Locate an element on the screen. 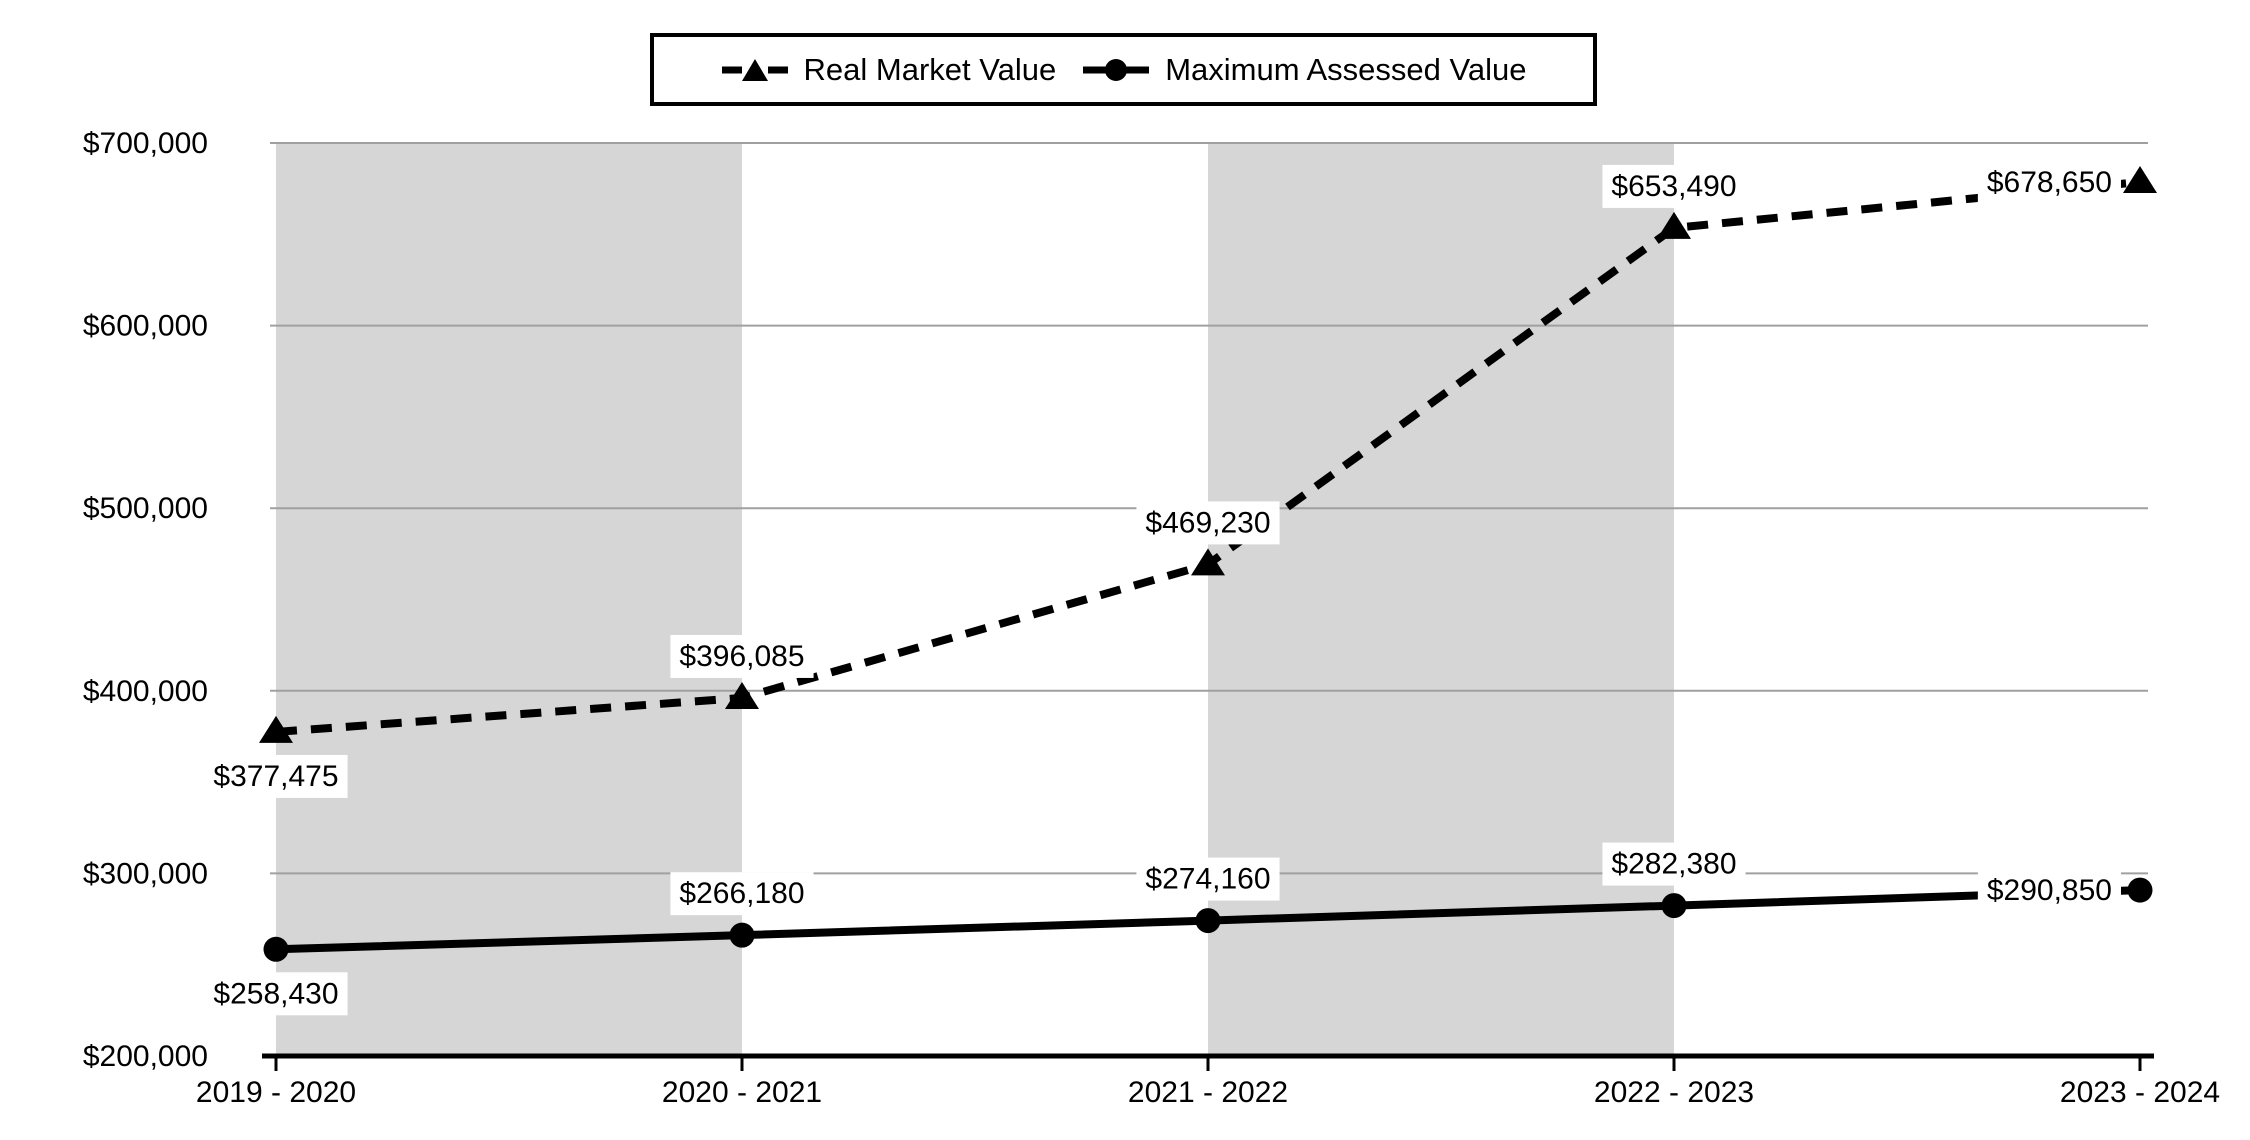 The image size is (2250, 1140). x-axis-category-label: 2020 - 2021 is located at coordinates (742, 1092).